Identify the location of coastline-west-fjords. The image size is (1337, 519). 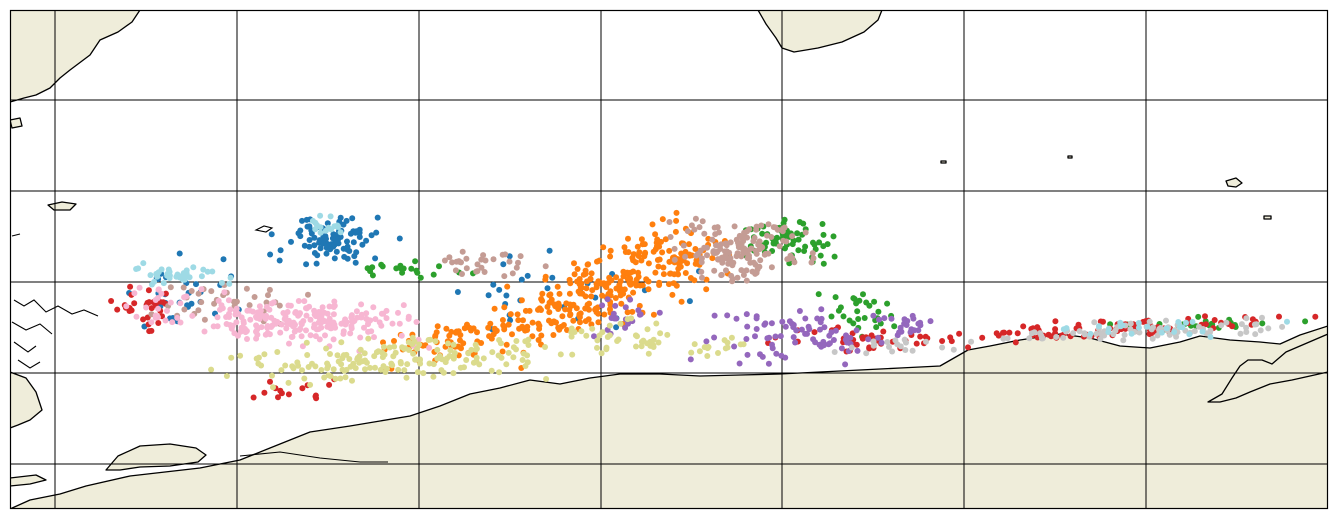
(55, 334).